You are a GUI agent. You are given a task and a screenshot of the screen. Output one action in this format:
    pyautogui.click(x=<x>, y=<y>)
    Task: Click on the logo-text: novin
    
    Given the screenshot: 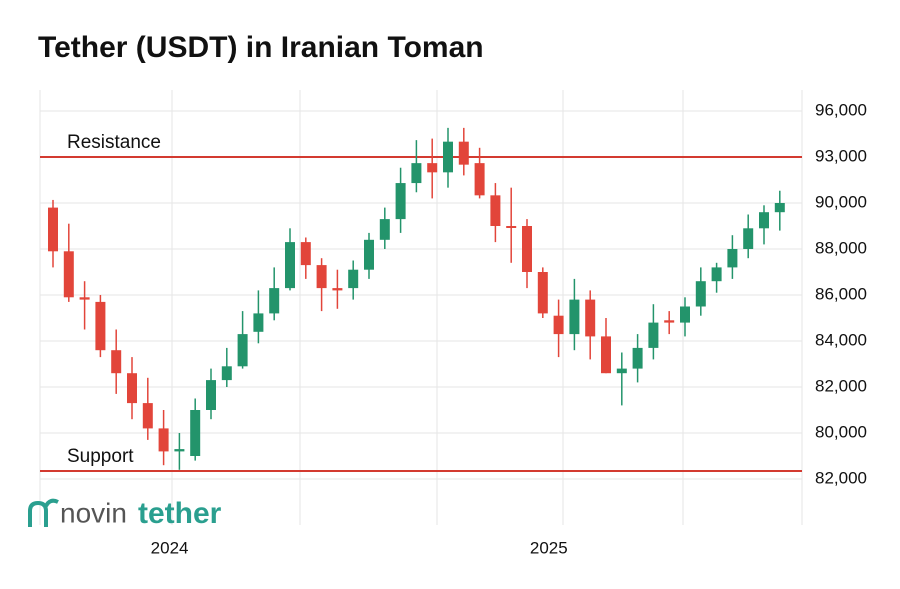 What is the action you would take?
    pyautogui.click(x=93, y=512)
    